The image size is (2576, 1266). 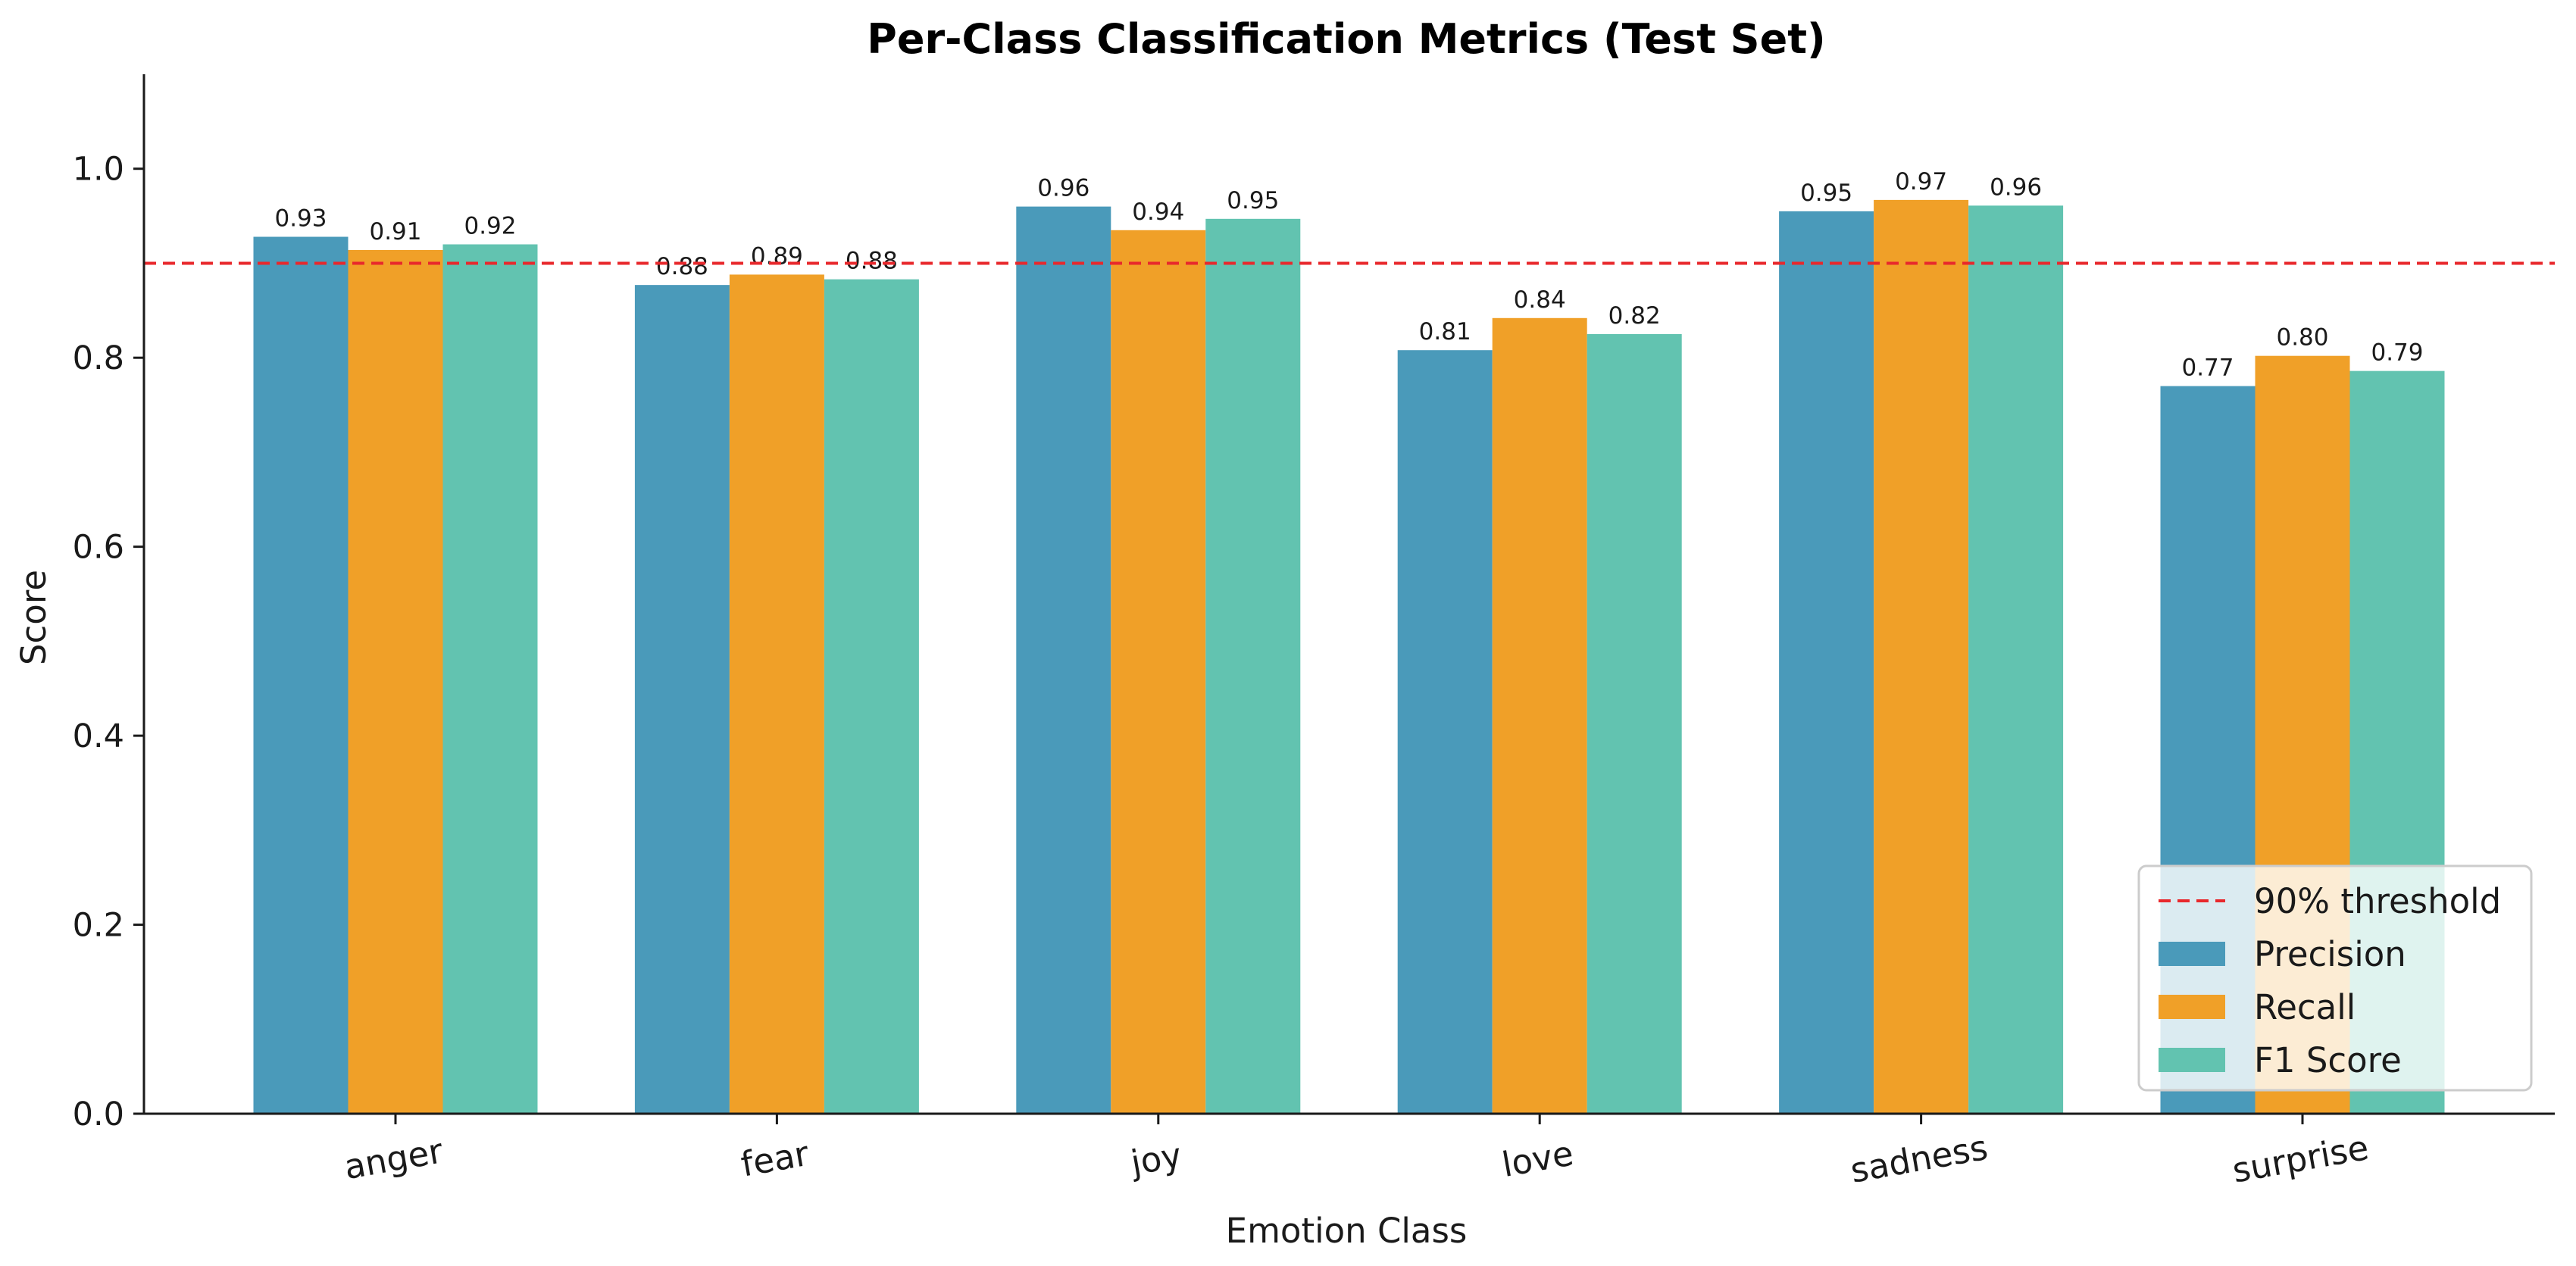 I want to click on legend-swatch-f1-score, so click(x=2192, y=1060).